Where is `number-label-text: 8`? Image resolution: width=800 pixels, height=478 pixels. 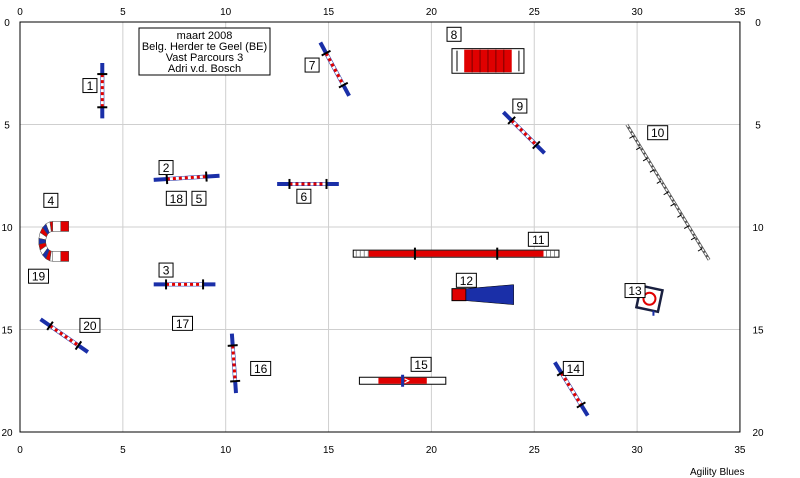 number-label-text: 8 is located at coordinates (454, 35).